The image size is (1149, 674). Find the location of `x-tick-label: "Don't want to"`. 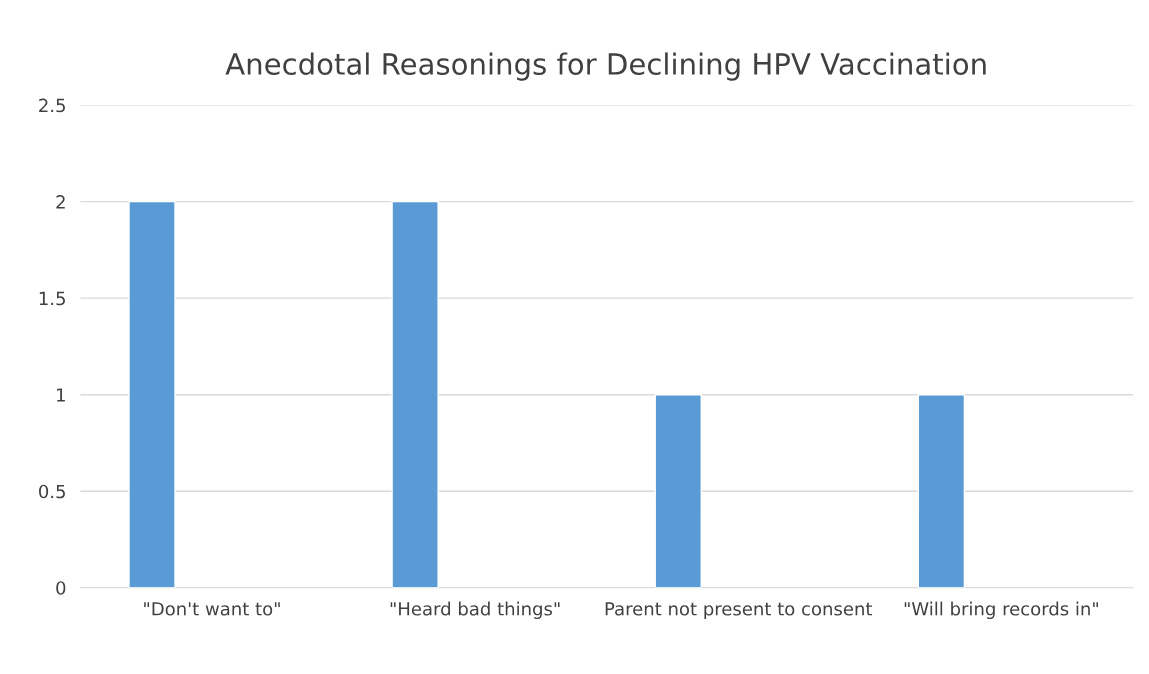

x-tick-label: "Don't want to" is located at coordinates (212, 609).